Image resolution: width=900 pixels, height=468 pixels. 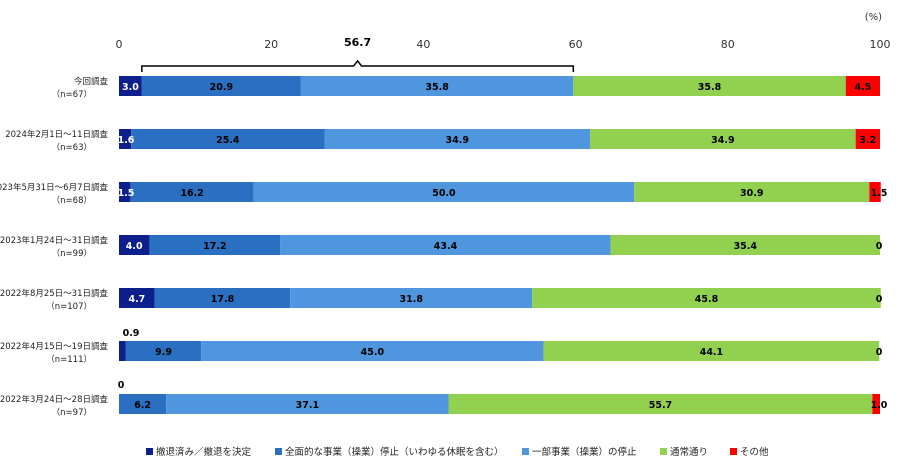 I want to click on legend-label: 通常通り, so click(x=689, y=452).